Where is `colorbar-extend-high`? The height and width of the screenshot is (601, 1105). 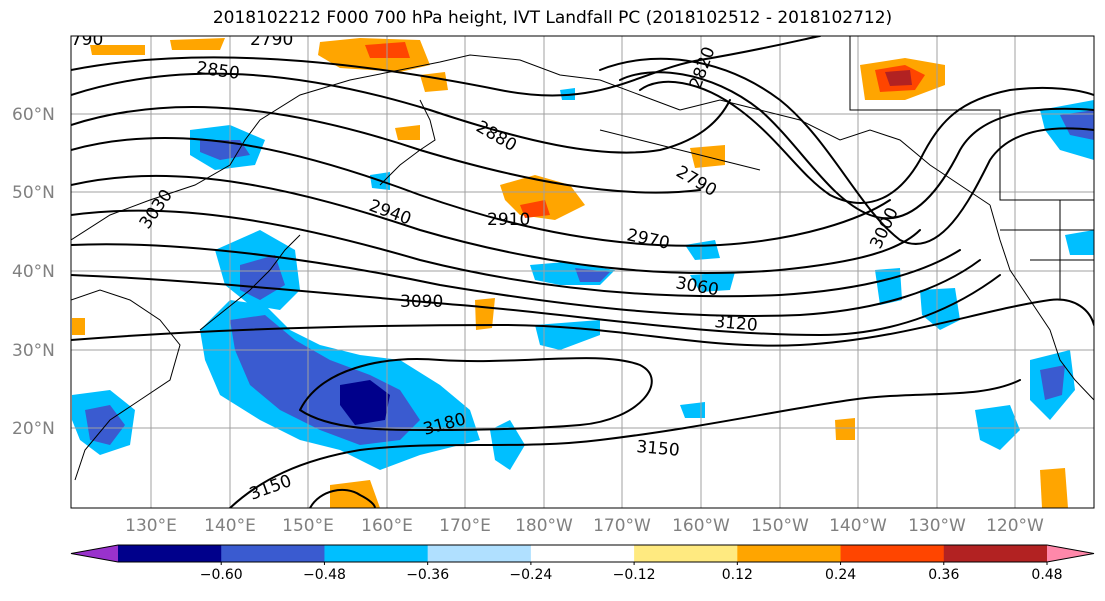 colorbar-extend-high is located at coordinates (1070, 553).